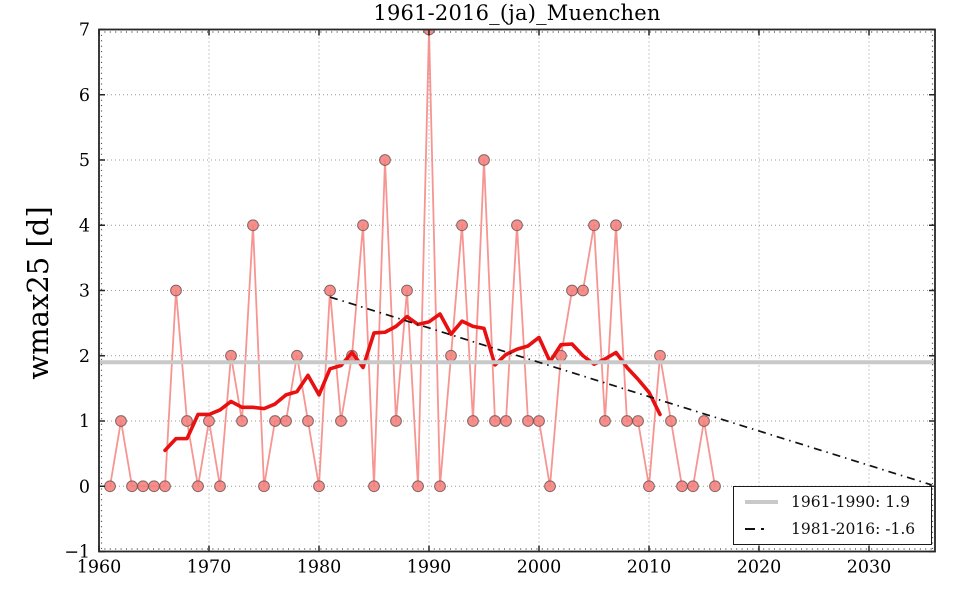  I want to click on x-tick-label: 2030, so click(869, 568).